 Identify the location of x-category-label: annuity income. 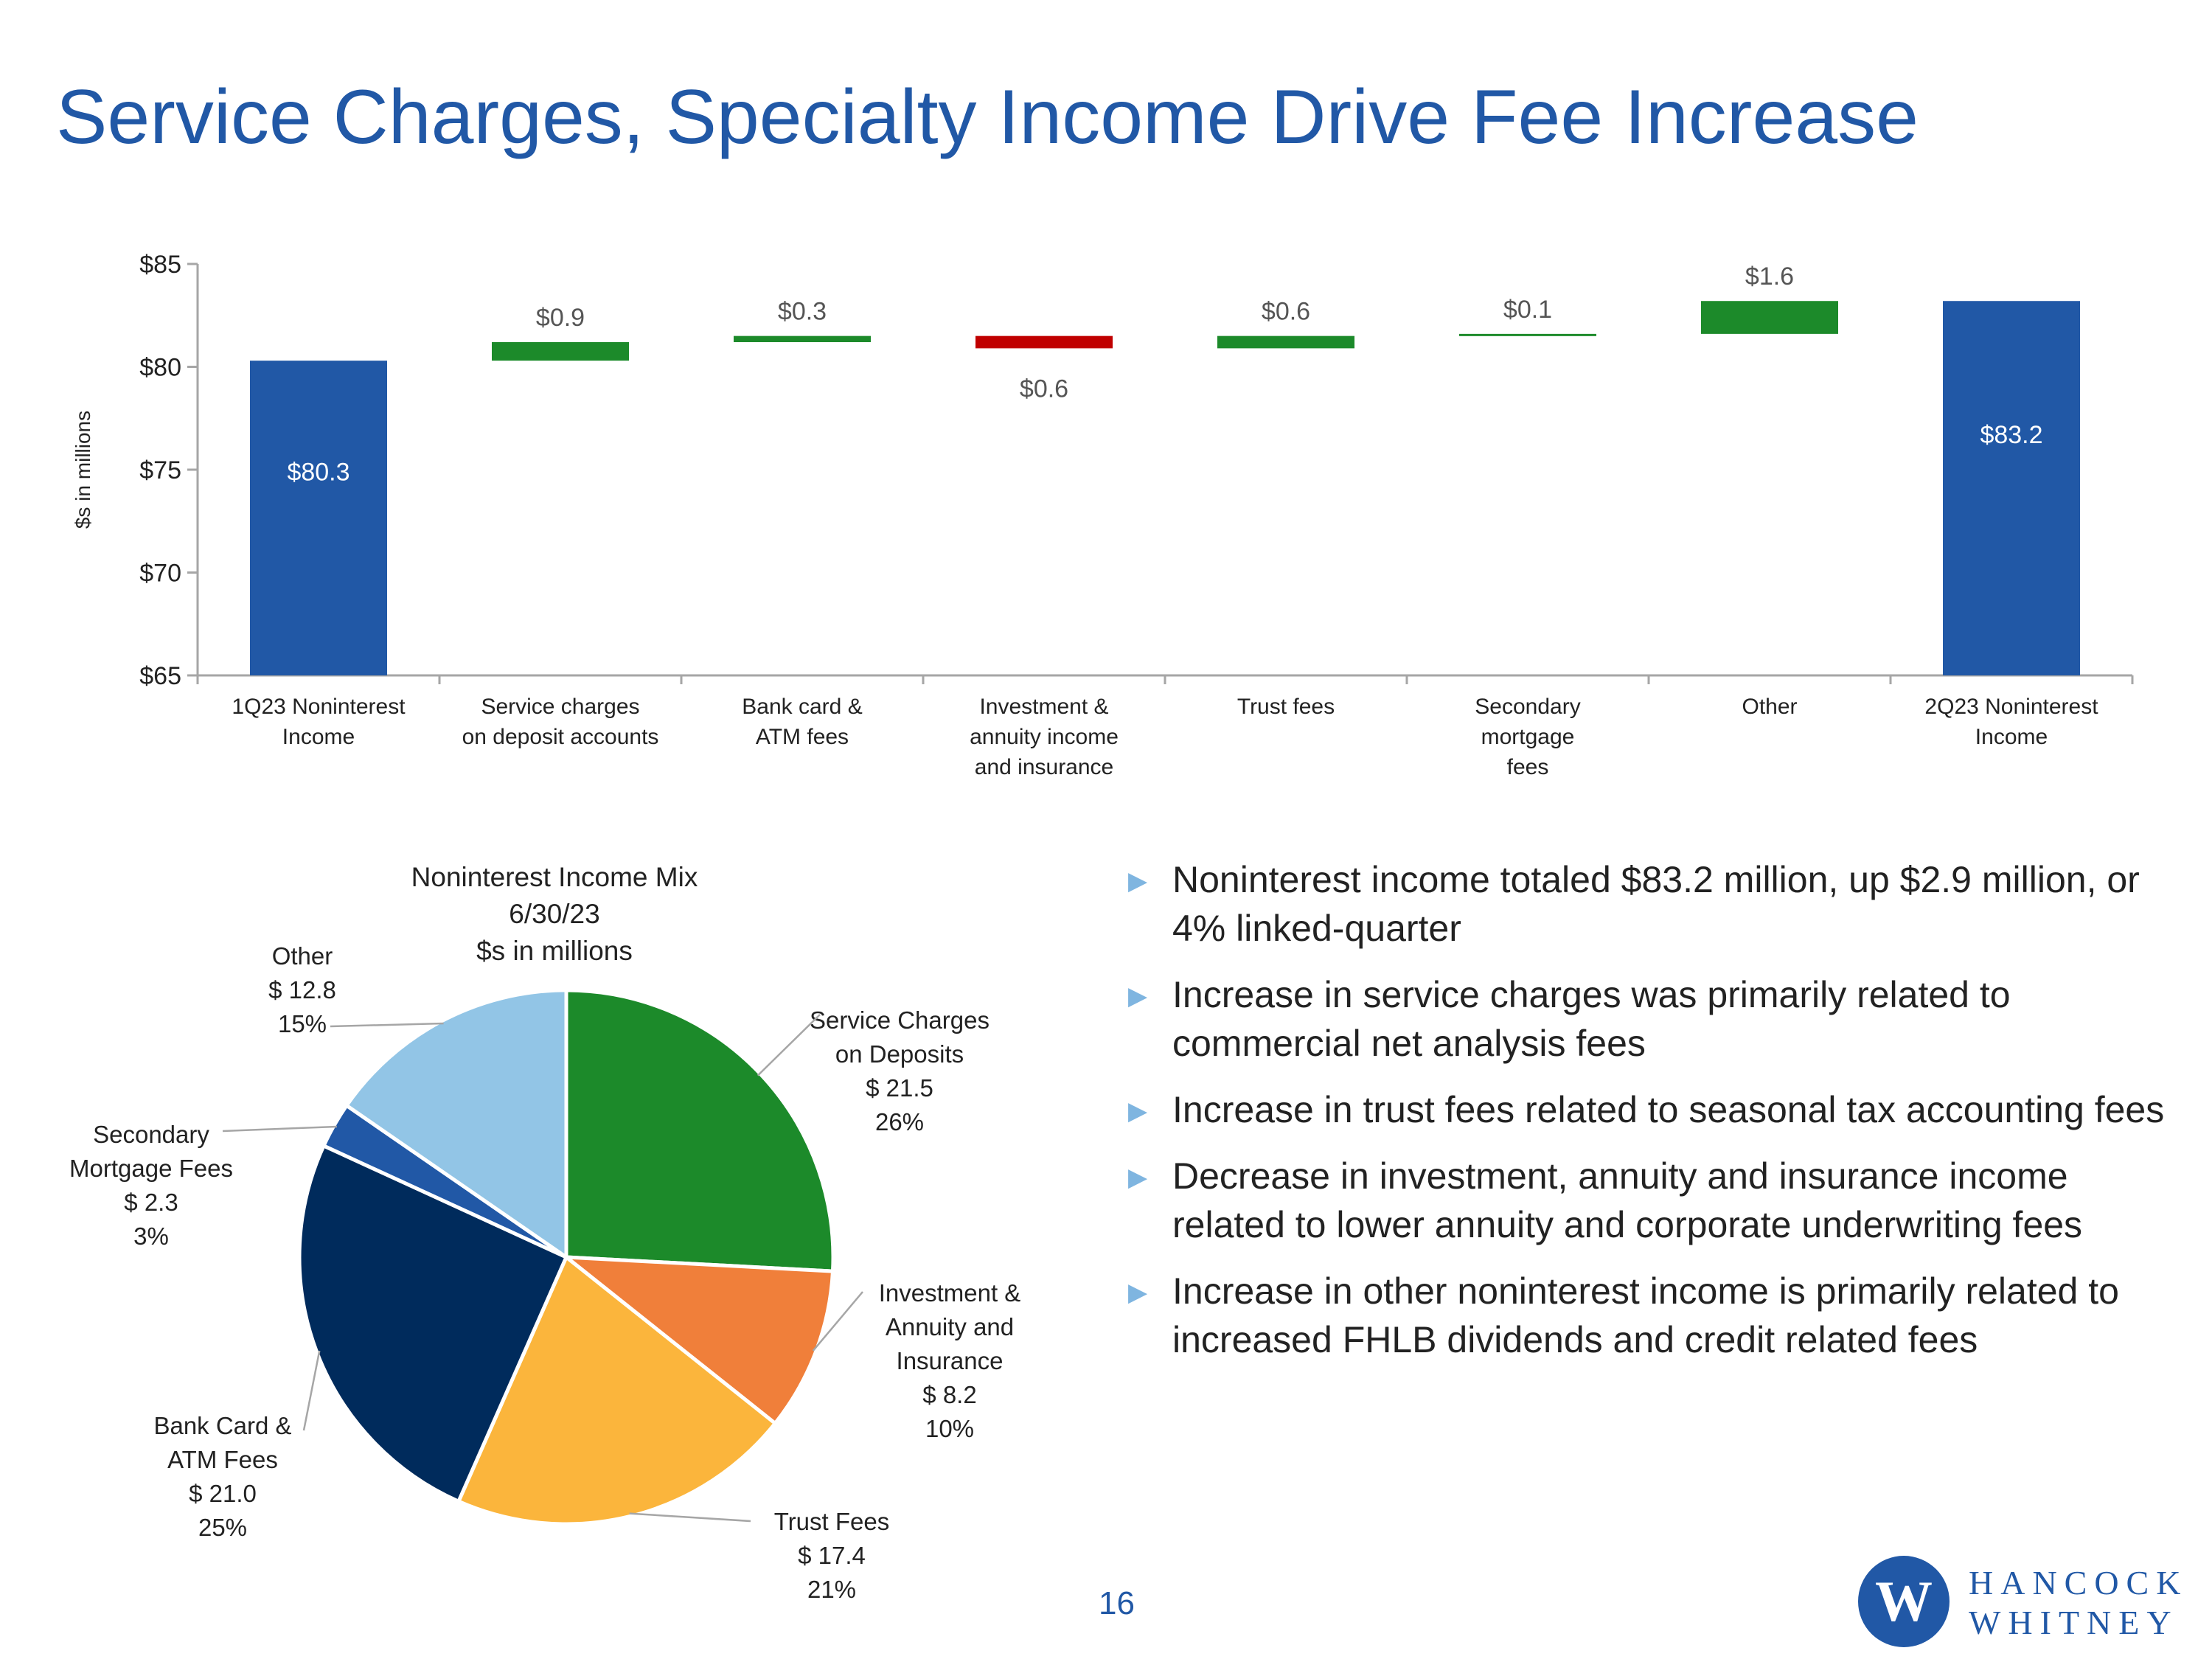
(1044, 737).